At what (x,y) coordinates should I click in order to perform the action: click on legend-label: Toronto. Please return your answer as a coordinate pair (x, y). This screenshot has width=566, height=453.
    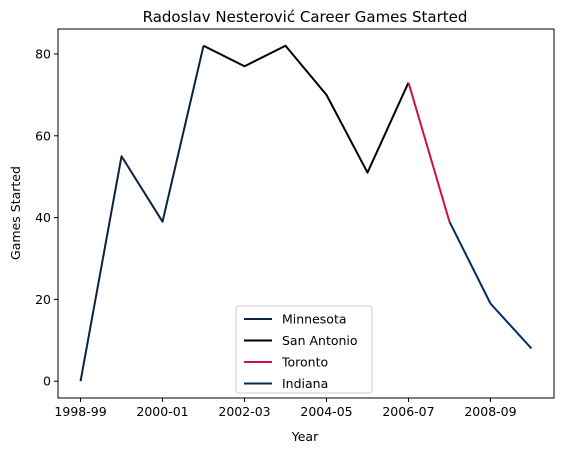
    Looking at the image, I should click on (304, 362).